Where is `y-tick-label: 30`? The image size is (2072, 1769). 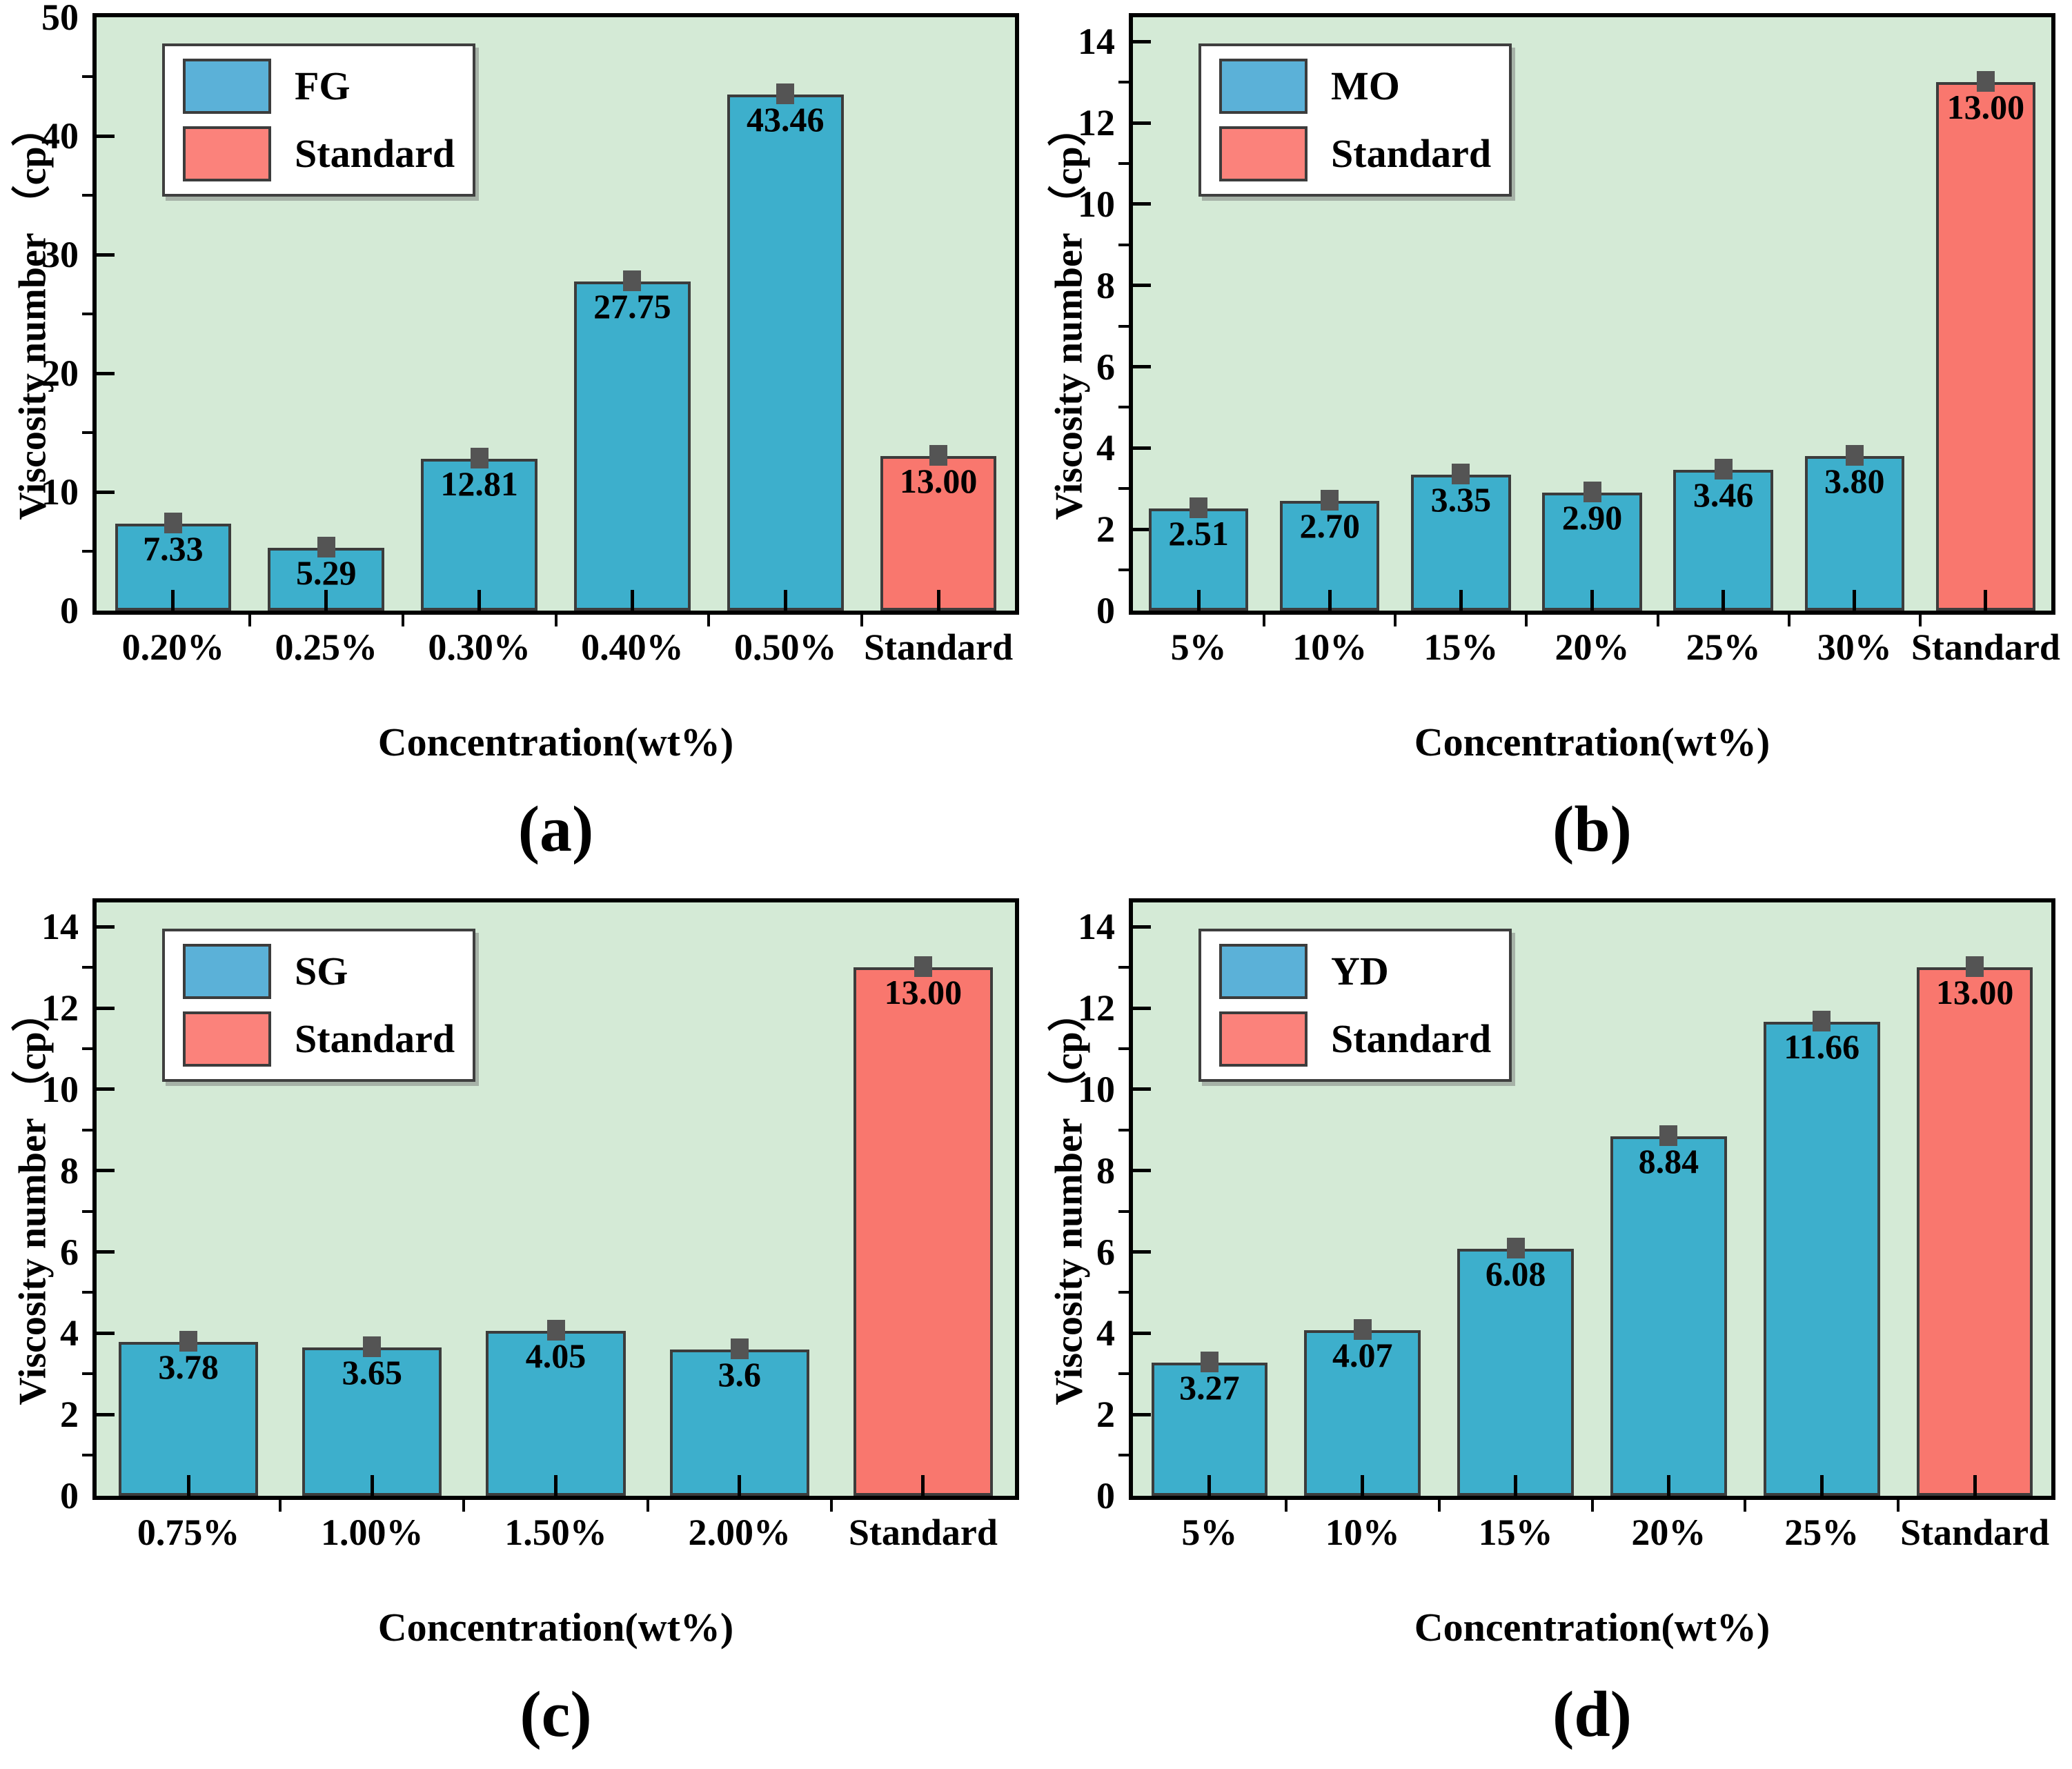
y-tick-label: 30 is located at coordinates (60, 254).